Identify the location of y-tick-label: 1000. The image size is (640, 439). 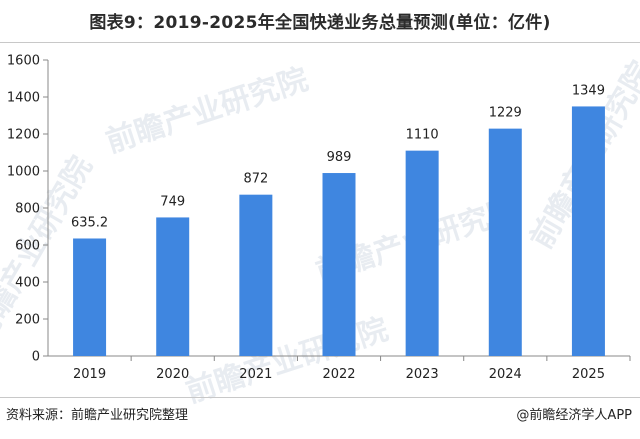
(23, 172).